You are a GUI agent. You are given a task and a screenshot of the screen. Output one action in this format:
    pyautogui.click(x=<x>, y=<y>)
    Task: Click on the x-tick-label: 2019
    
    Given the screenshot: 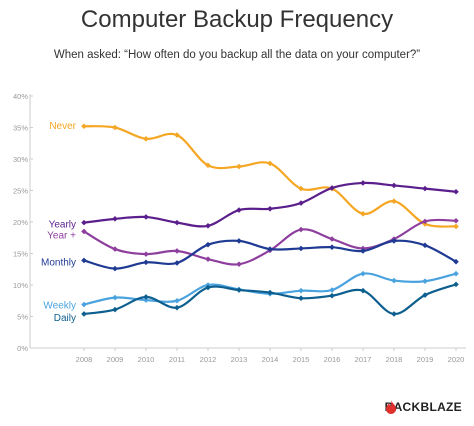 What is the action you would take?
    pyautogui.click(x=425, y=359)
    